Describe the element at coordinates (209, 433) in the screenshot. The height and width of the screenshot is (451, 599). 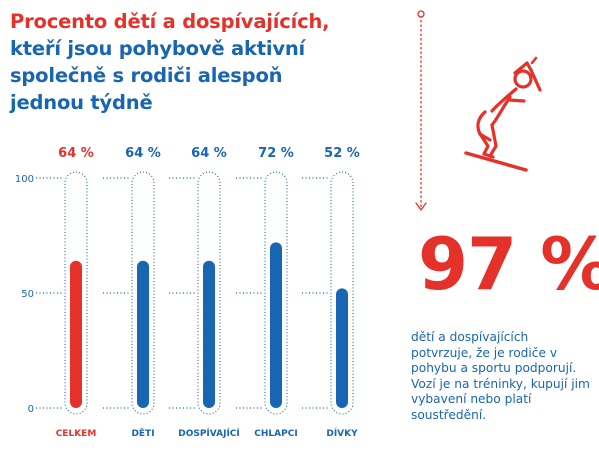
I see `category-label: DOSPÍVAJÍCÍ` at that location.